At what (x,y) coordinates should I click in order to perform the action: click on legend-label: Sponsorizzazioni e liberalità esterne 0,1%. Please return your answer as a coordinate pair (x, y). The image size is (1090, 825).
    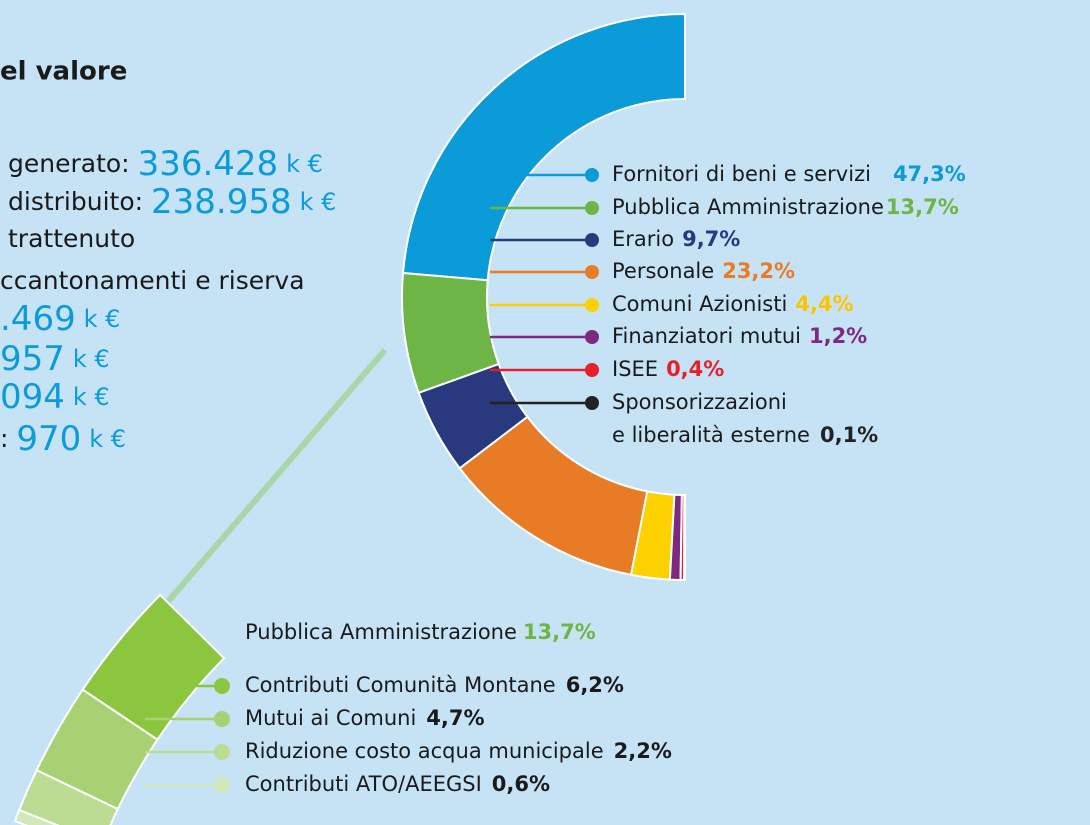
    Looking at the image, I should click on (745, 418).